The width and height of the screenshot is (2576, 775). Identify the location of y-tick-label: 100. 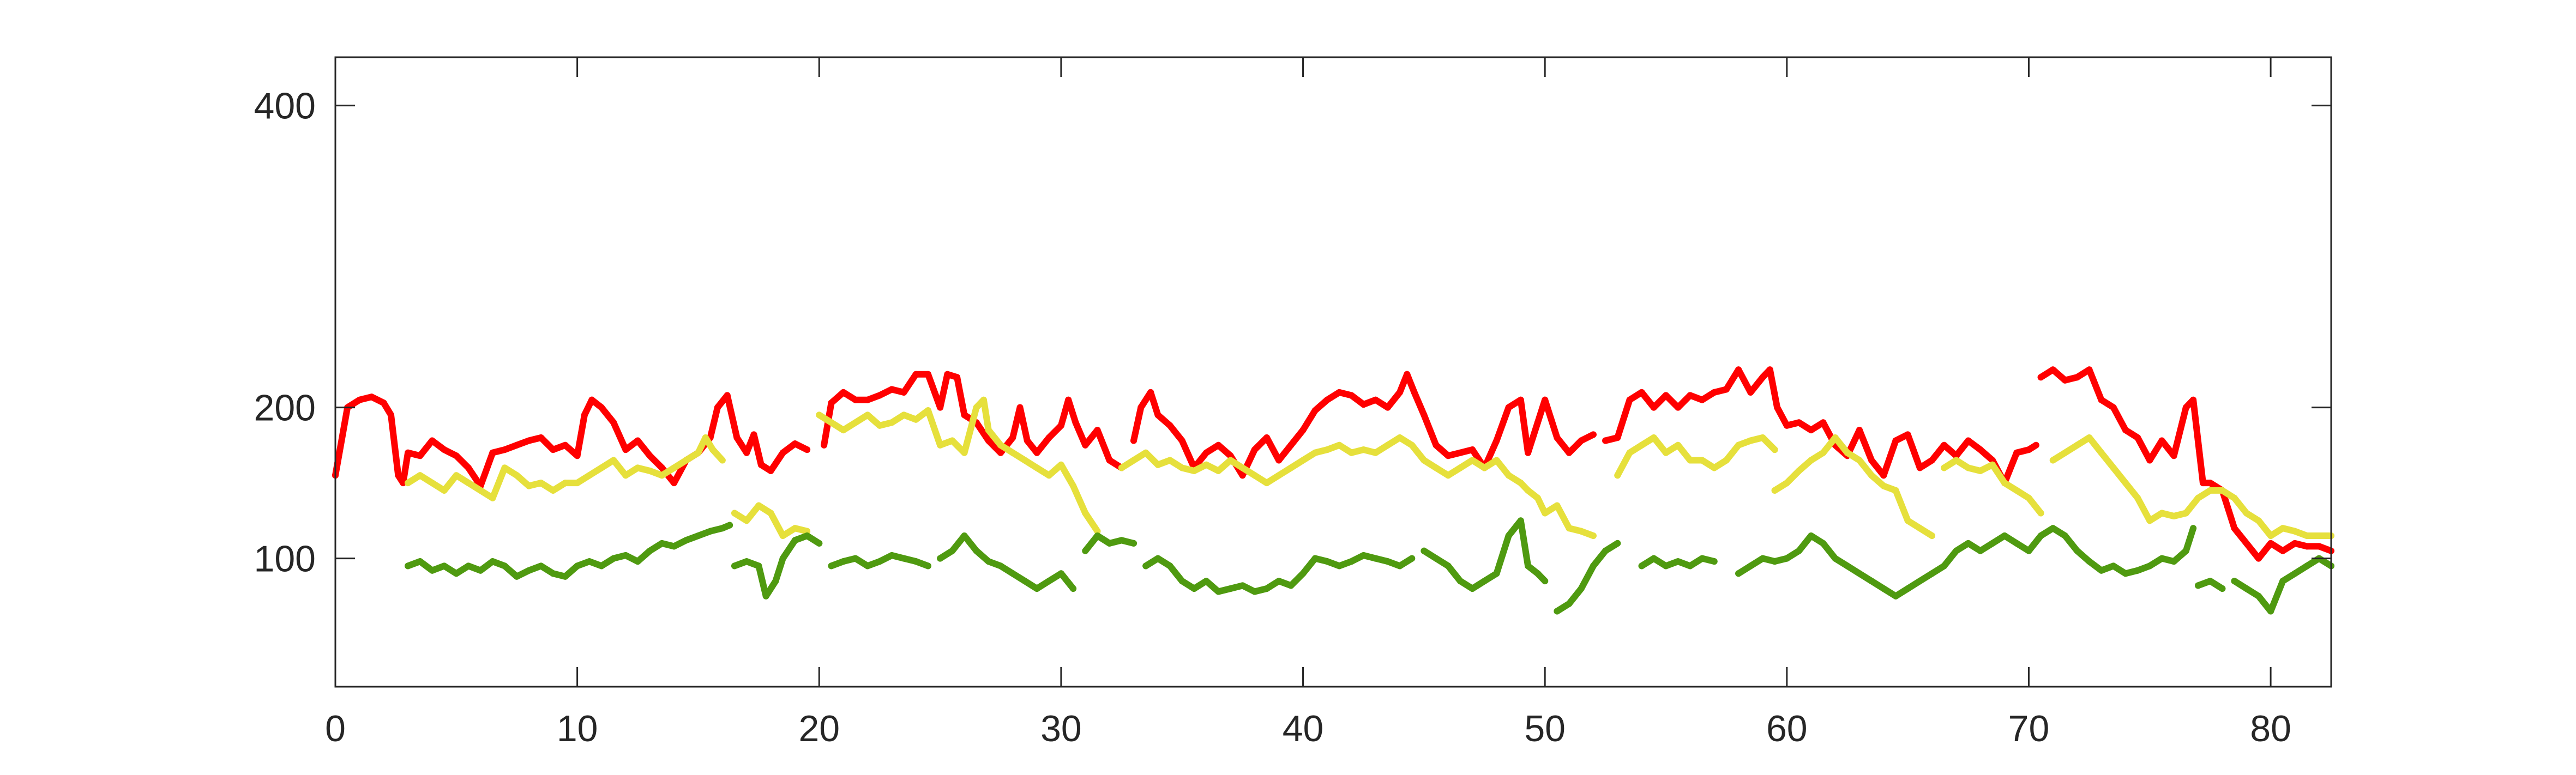
(285, 559).